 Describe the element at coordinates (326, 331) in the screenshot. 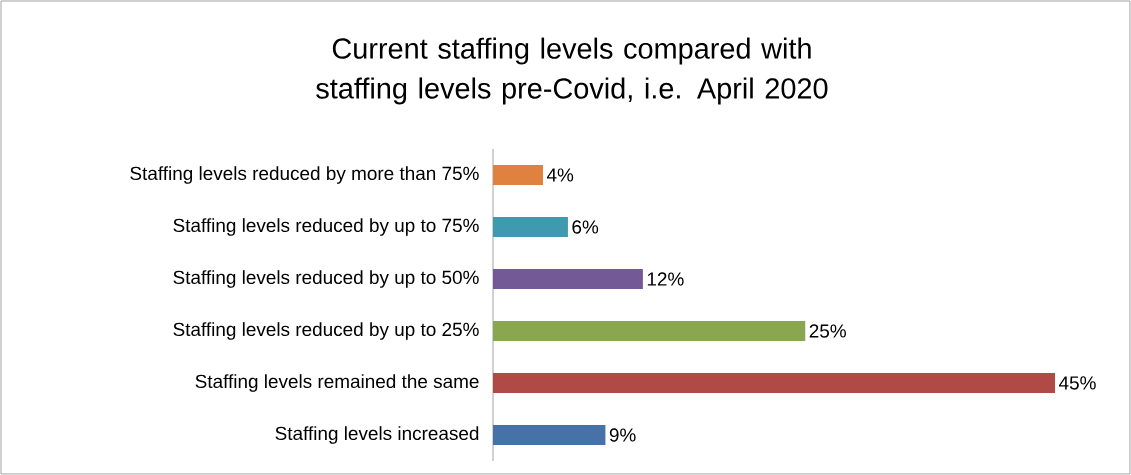

I see `y-tick-label: Staffing levels reduced by up to 25%` at that location.